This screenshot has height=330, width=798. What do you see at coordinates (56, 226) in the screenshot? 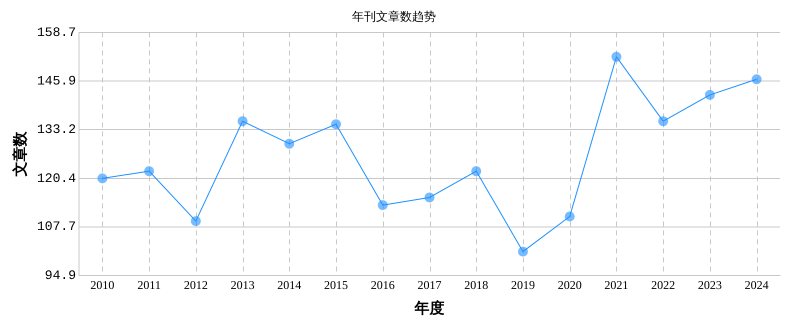
I see `y-tick-label: 107.7` at bounding box center [56, 226].